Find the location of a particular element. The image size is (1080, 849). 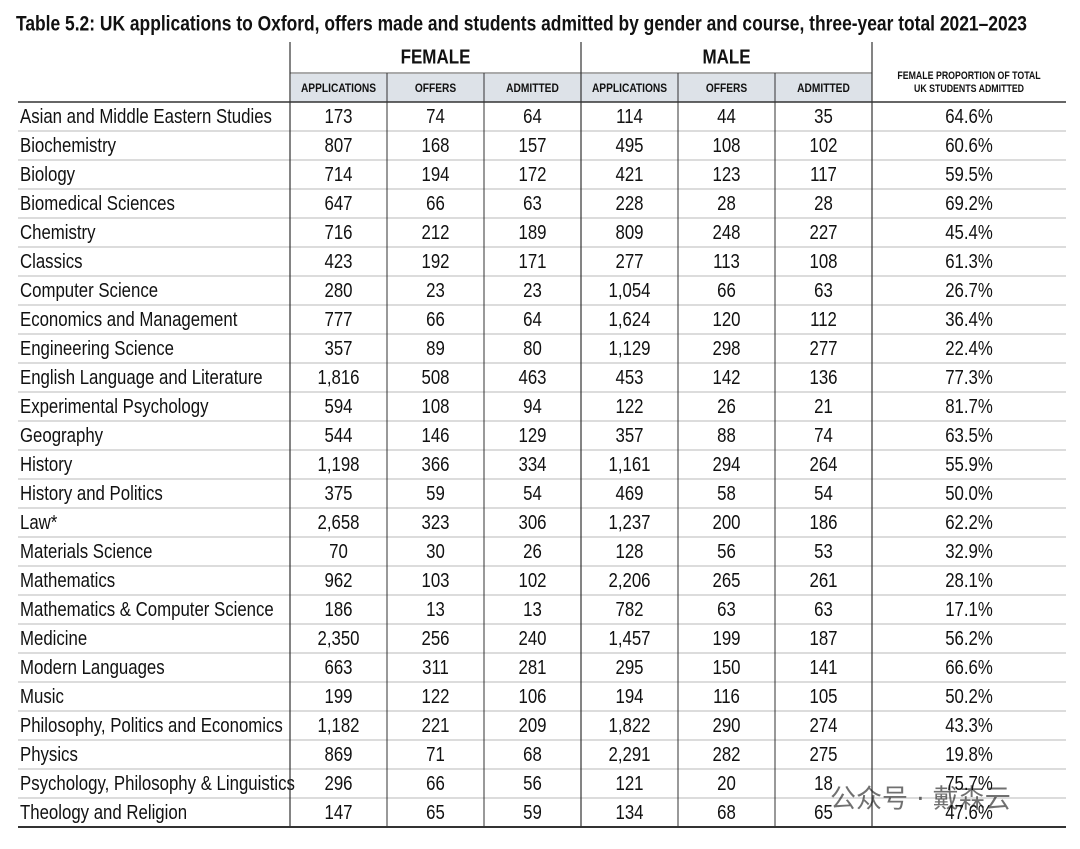

cell: 116 is located at coordinates (726, 695).